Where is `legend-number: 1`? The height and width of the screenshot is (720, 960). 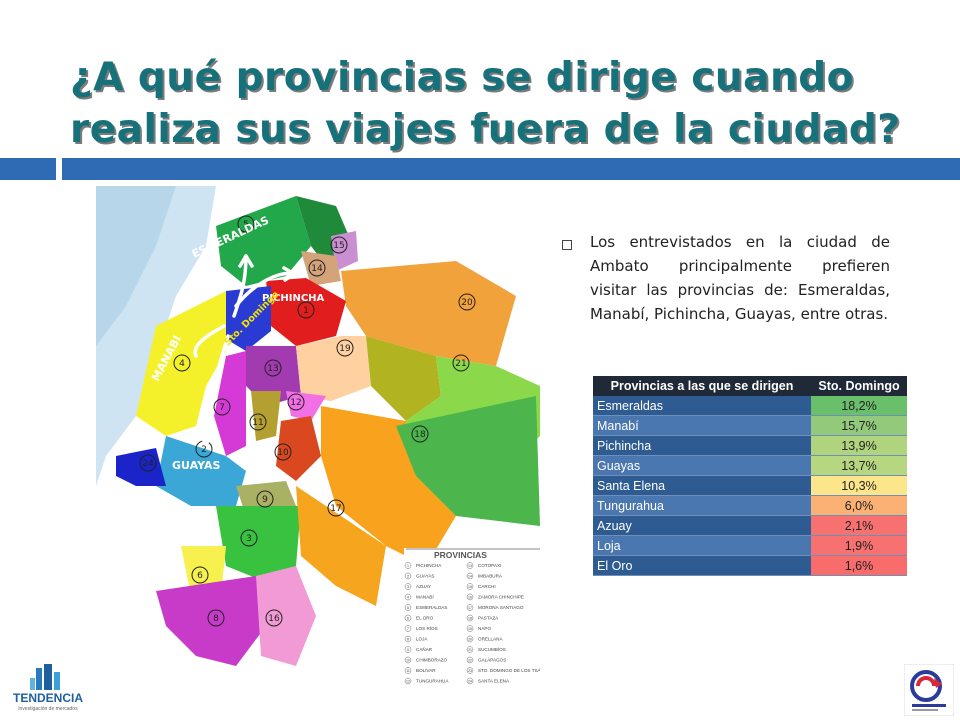 legend-number: 1 is located at coordinates (408, 566).